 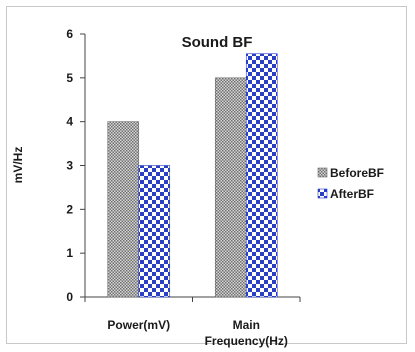 I want to click on x-axis: Power(mV) Main Frequency(Hz), so click(x=192, y=322).